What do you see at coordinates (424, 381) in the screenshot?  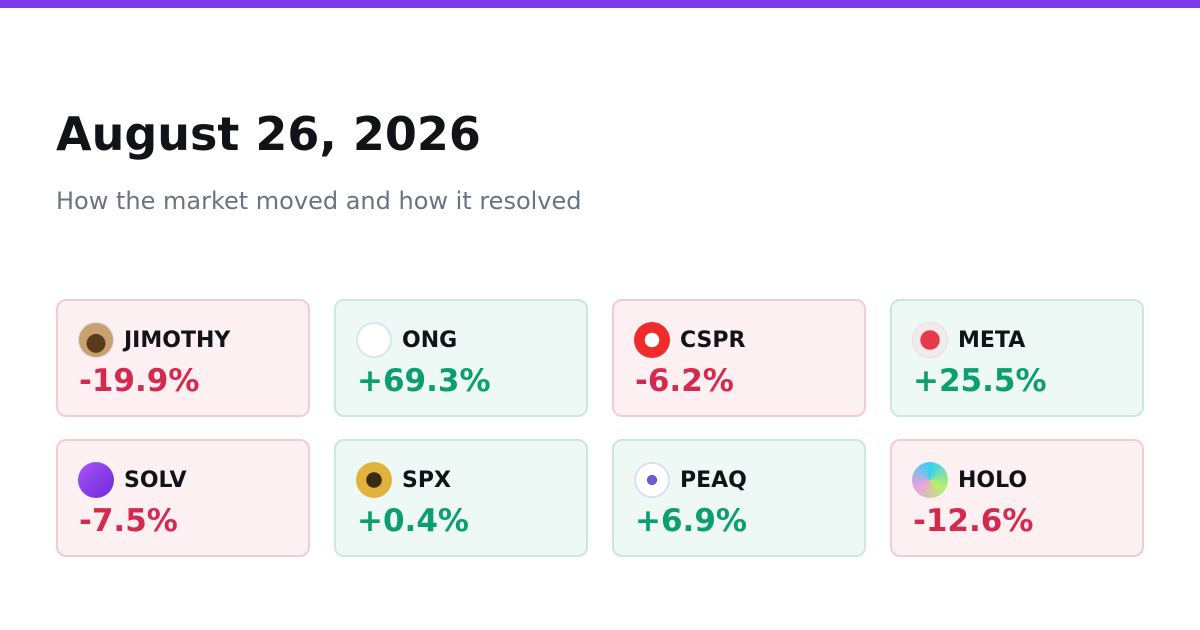 I see `price-change: +69.3%` at bounding box center [424, 381].